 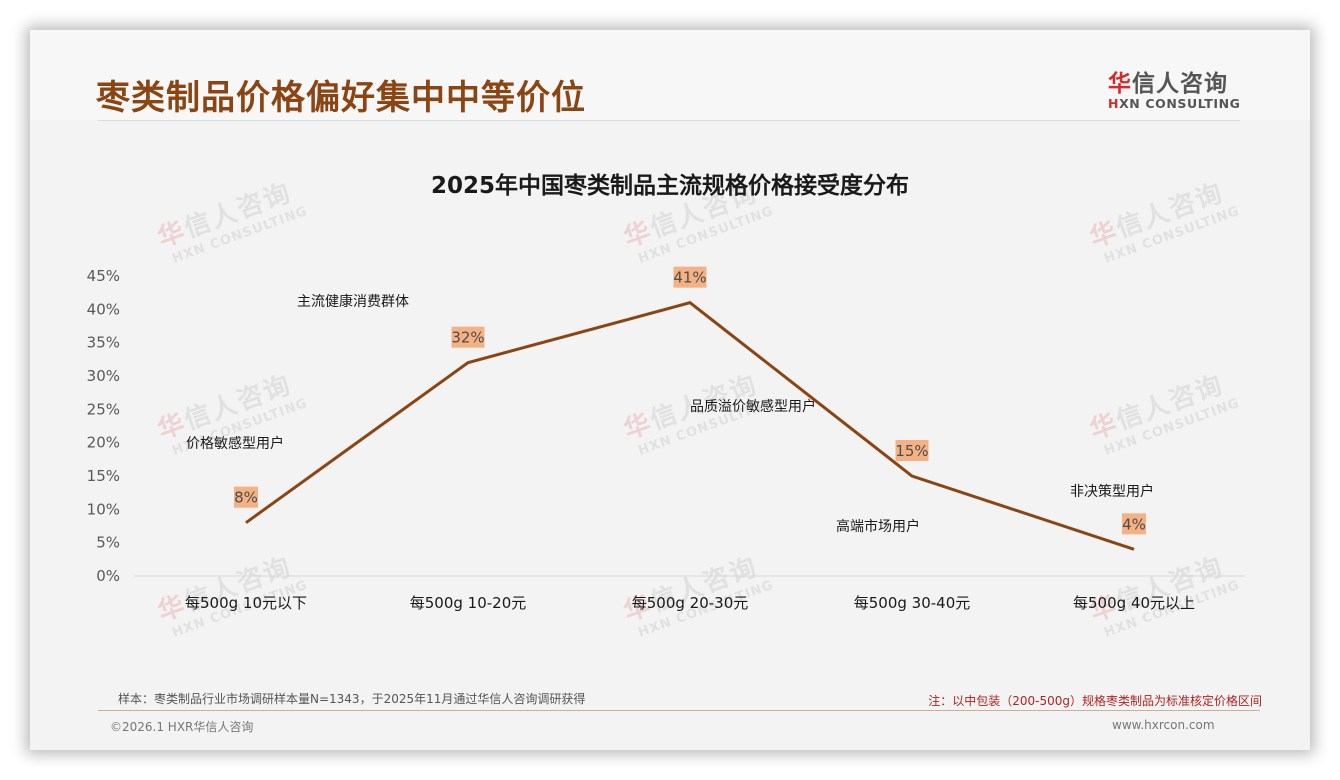 What do you see at coordinates (669, 186) in the screenshot?
I see `chart-title: 2025年中国枣类制品主流规格价格接受度分布` at bounding box center [669, 186].